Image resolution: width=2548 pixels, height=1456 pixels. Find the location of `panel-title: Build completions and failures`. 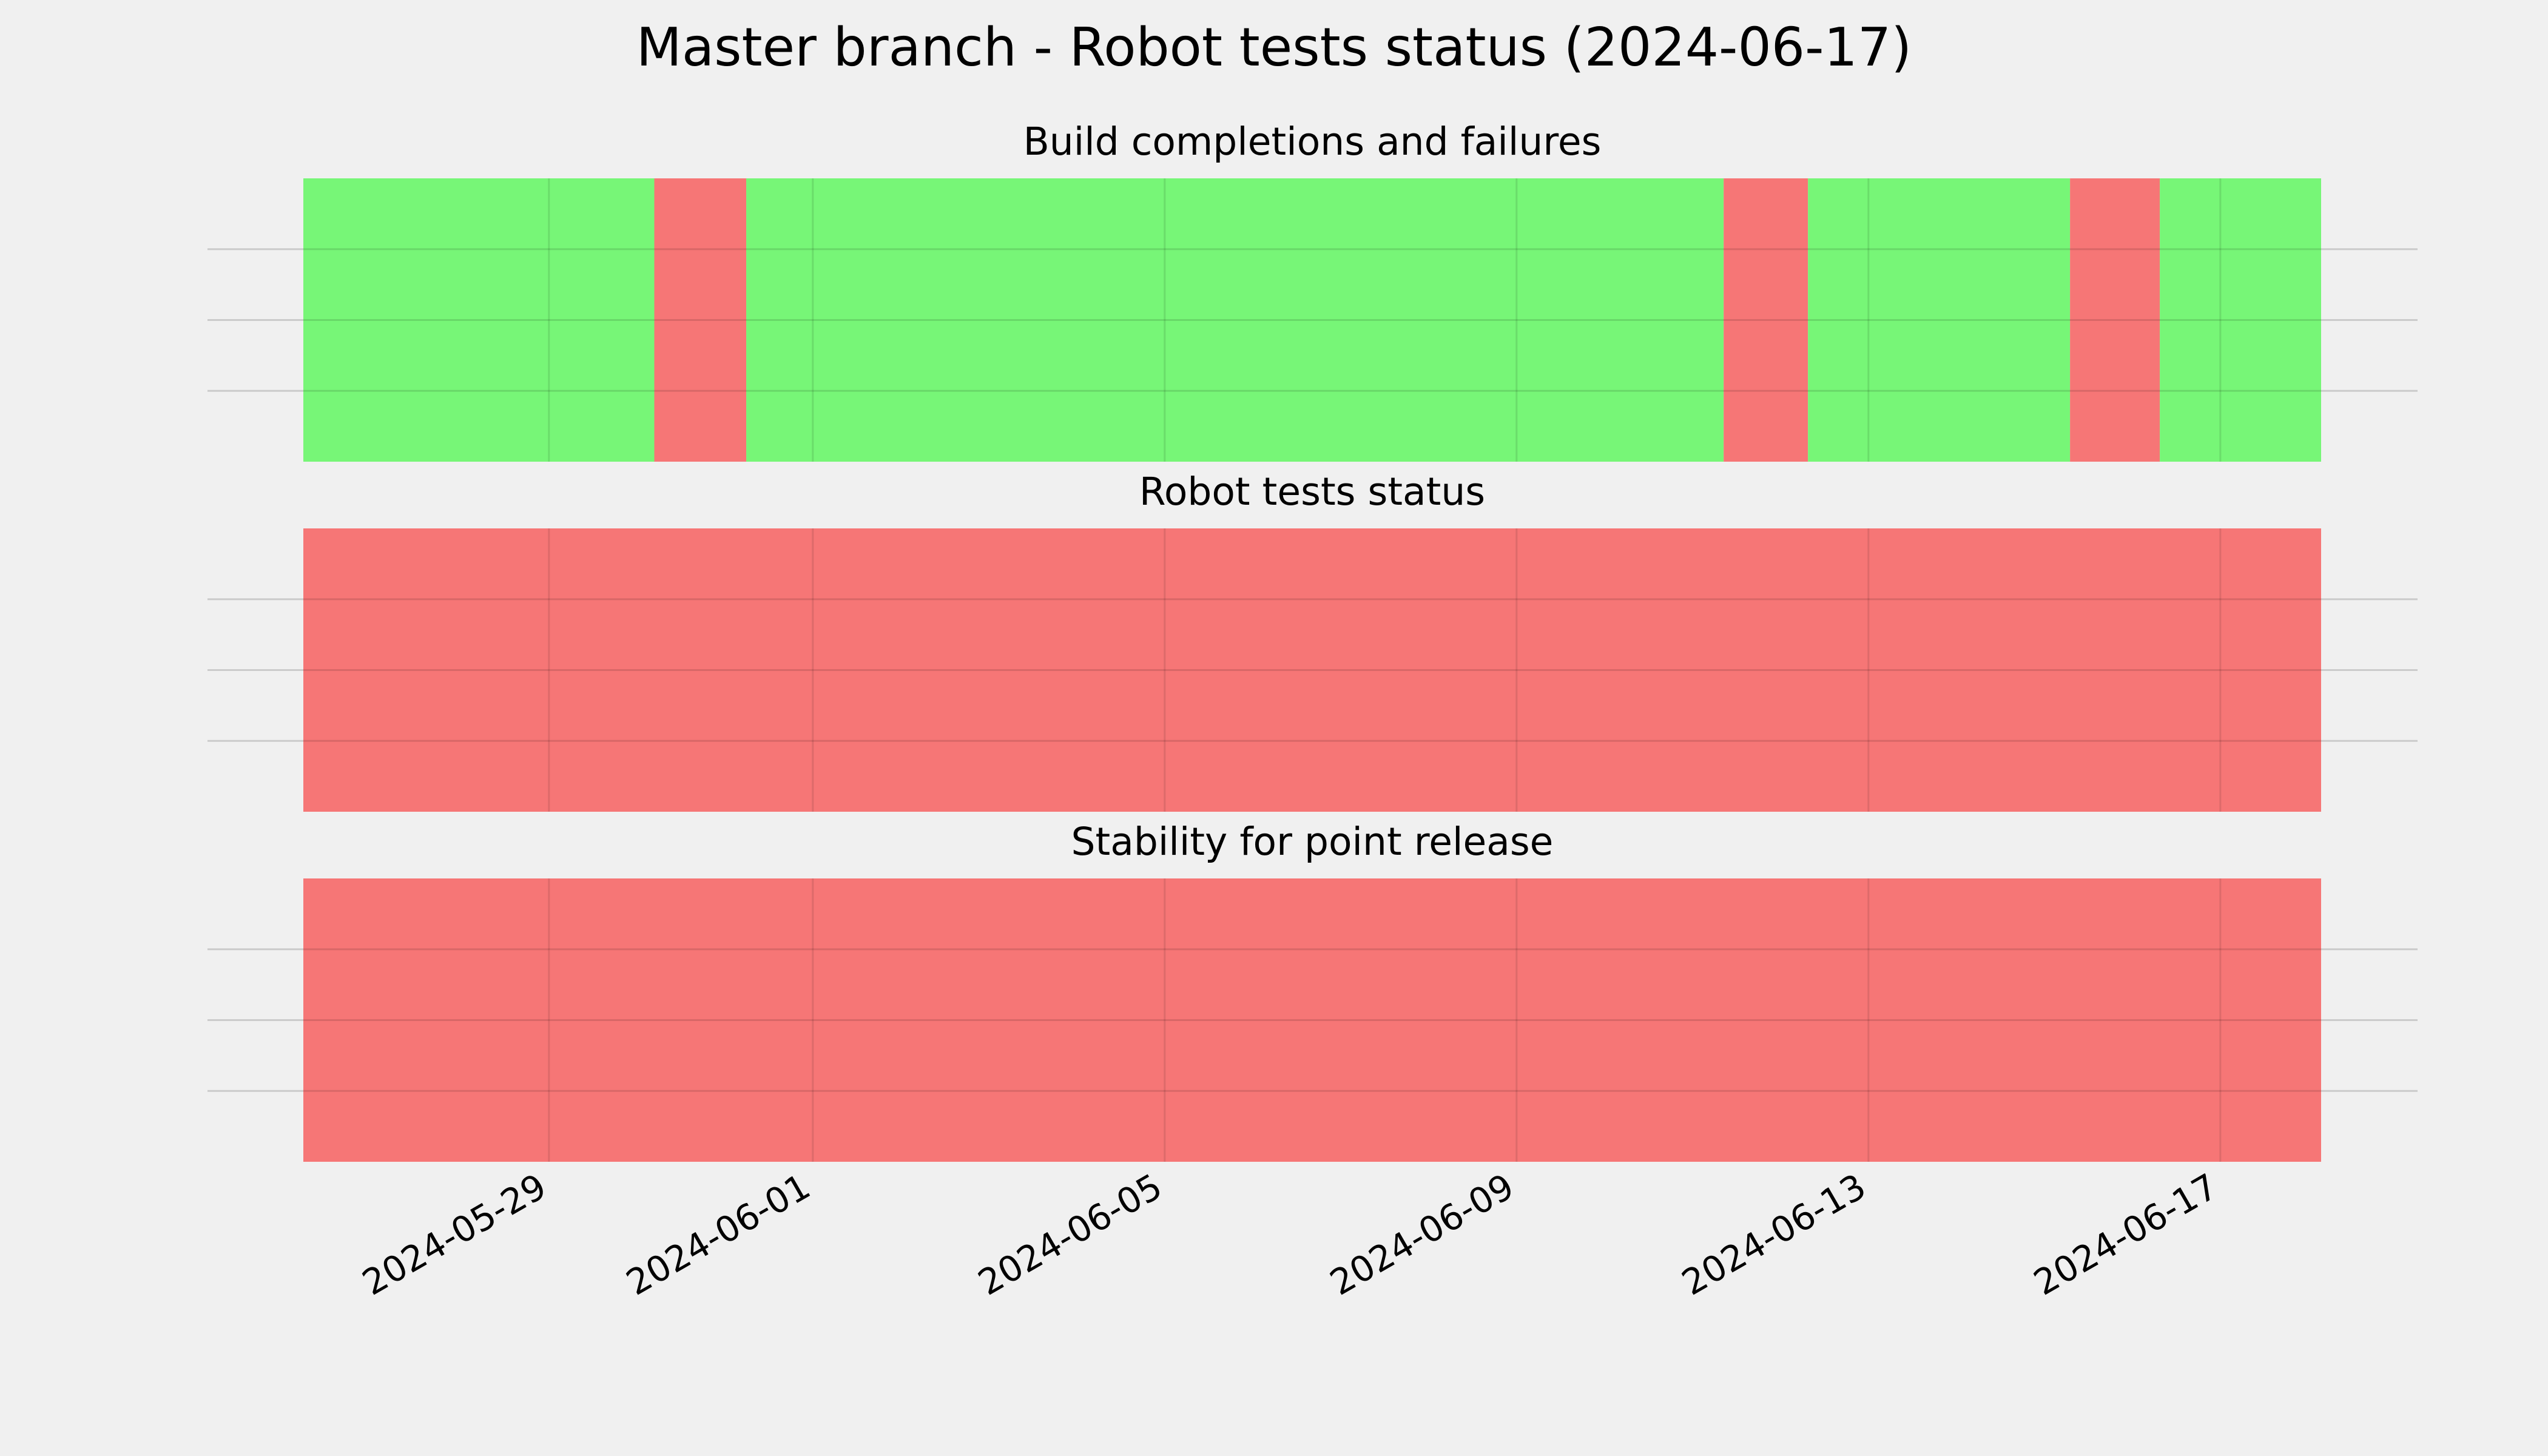

panel-title: Build completions and failures is located at coordinates (1312, 142).